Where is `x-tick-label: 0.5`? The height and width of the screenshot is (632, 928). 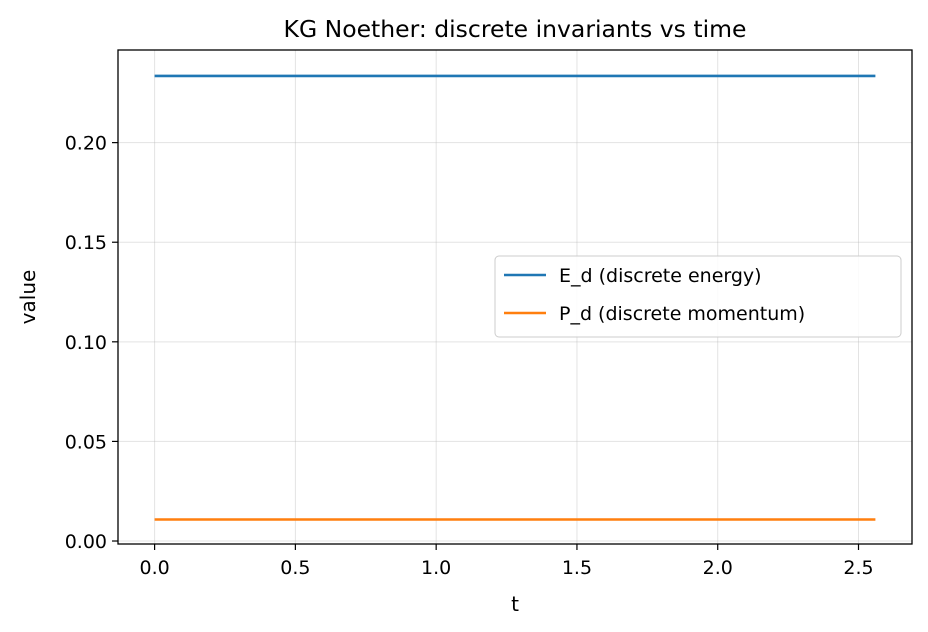
x-tick-label: 0.5 is located at coordinates (295, 568).